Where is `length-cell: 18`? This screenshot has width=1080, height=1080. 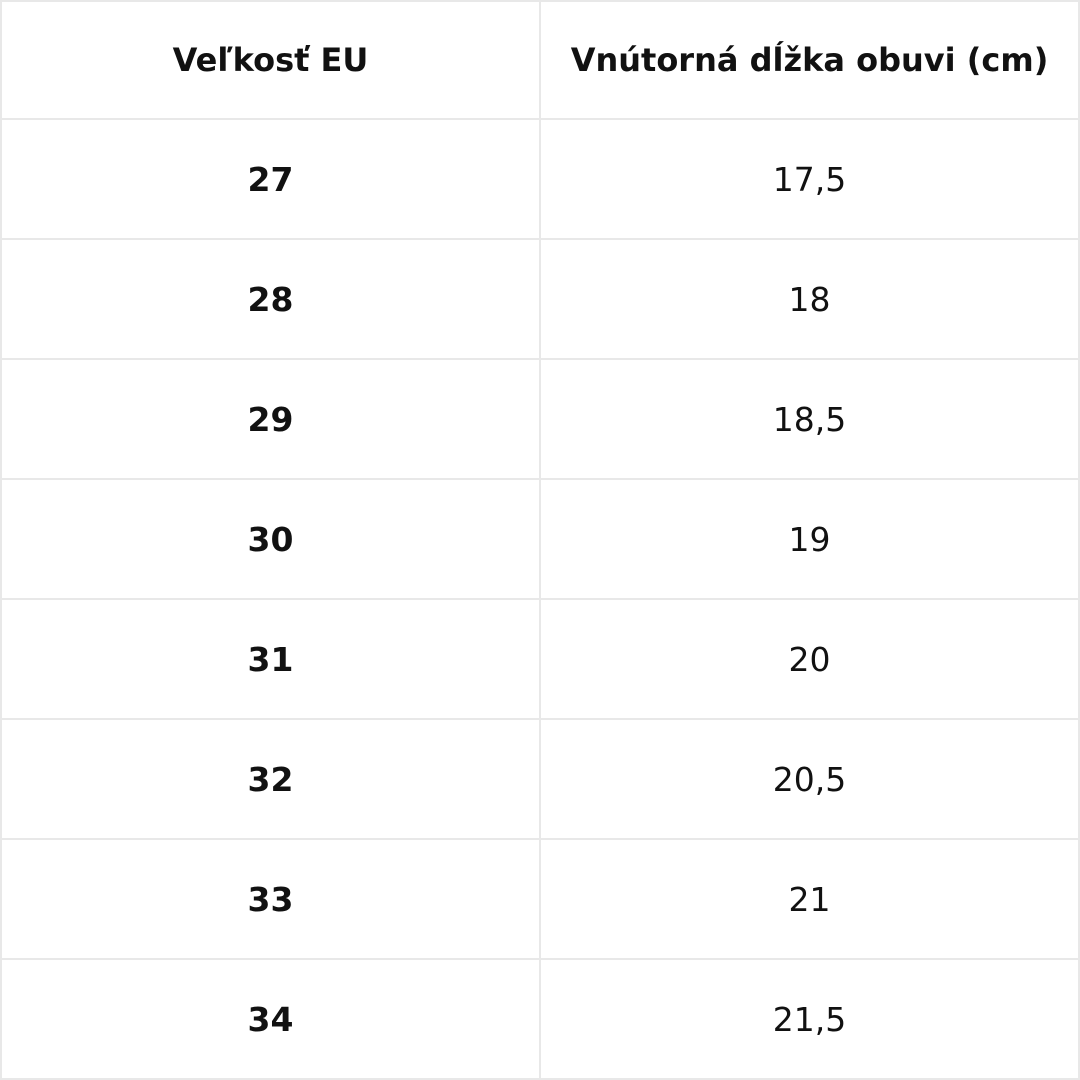 length-cell: 18 is located at coordinates (809, 299).